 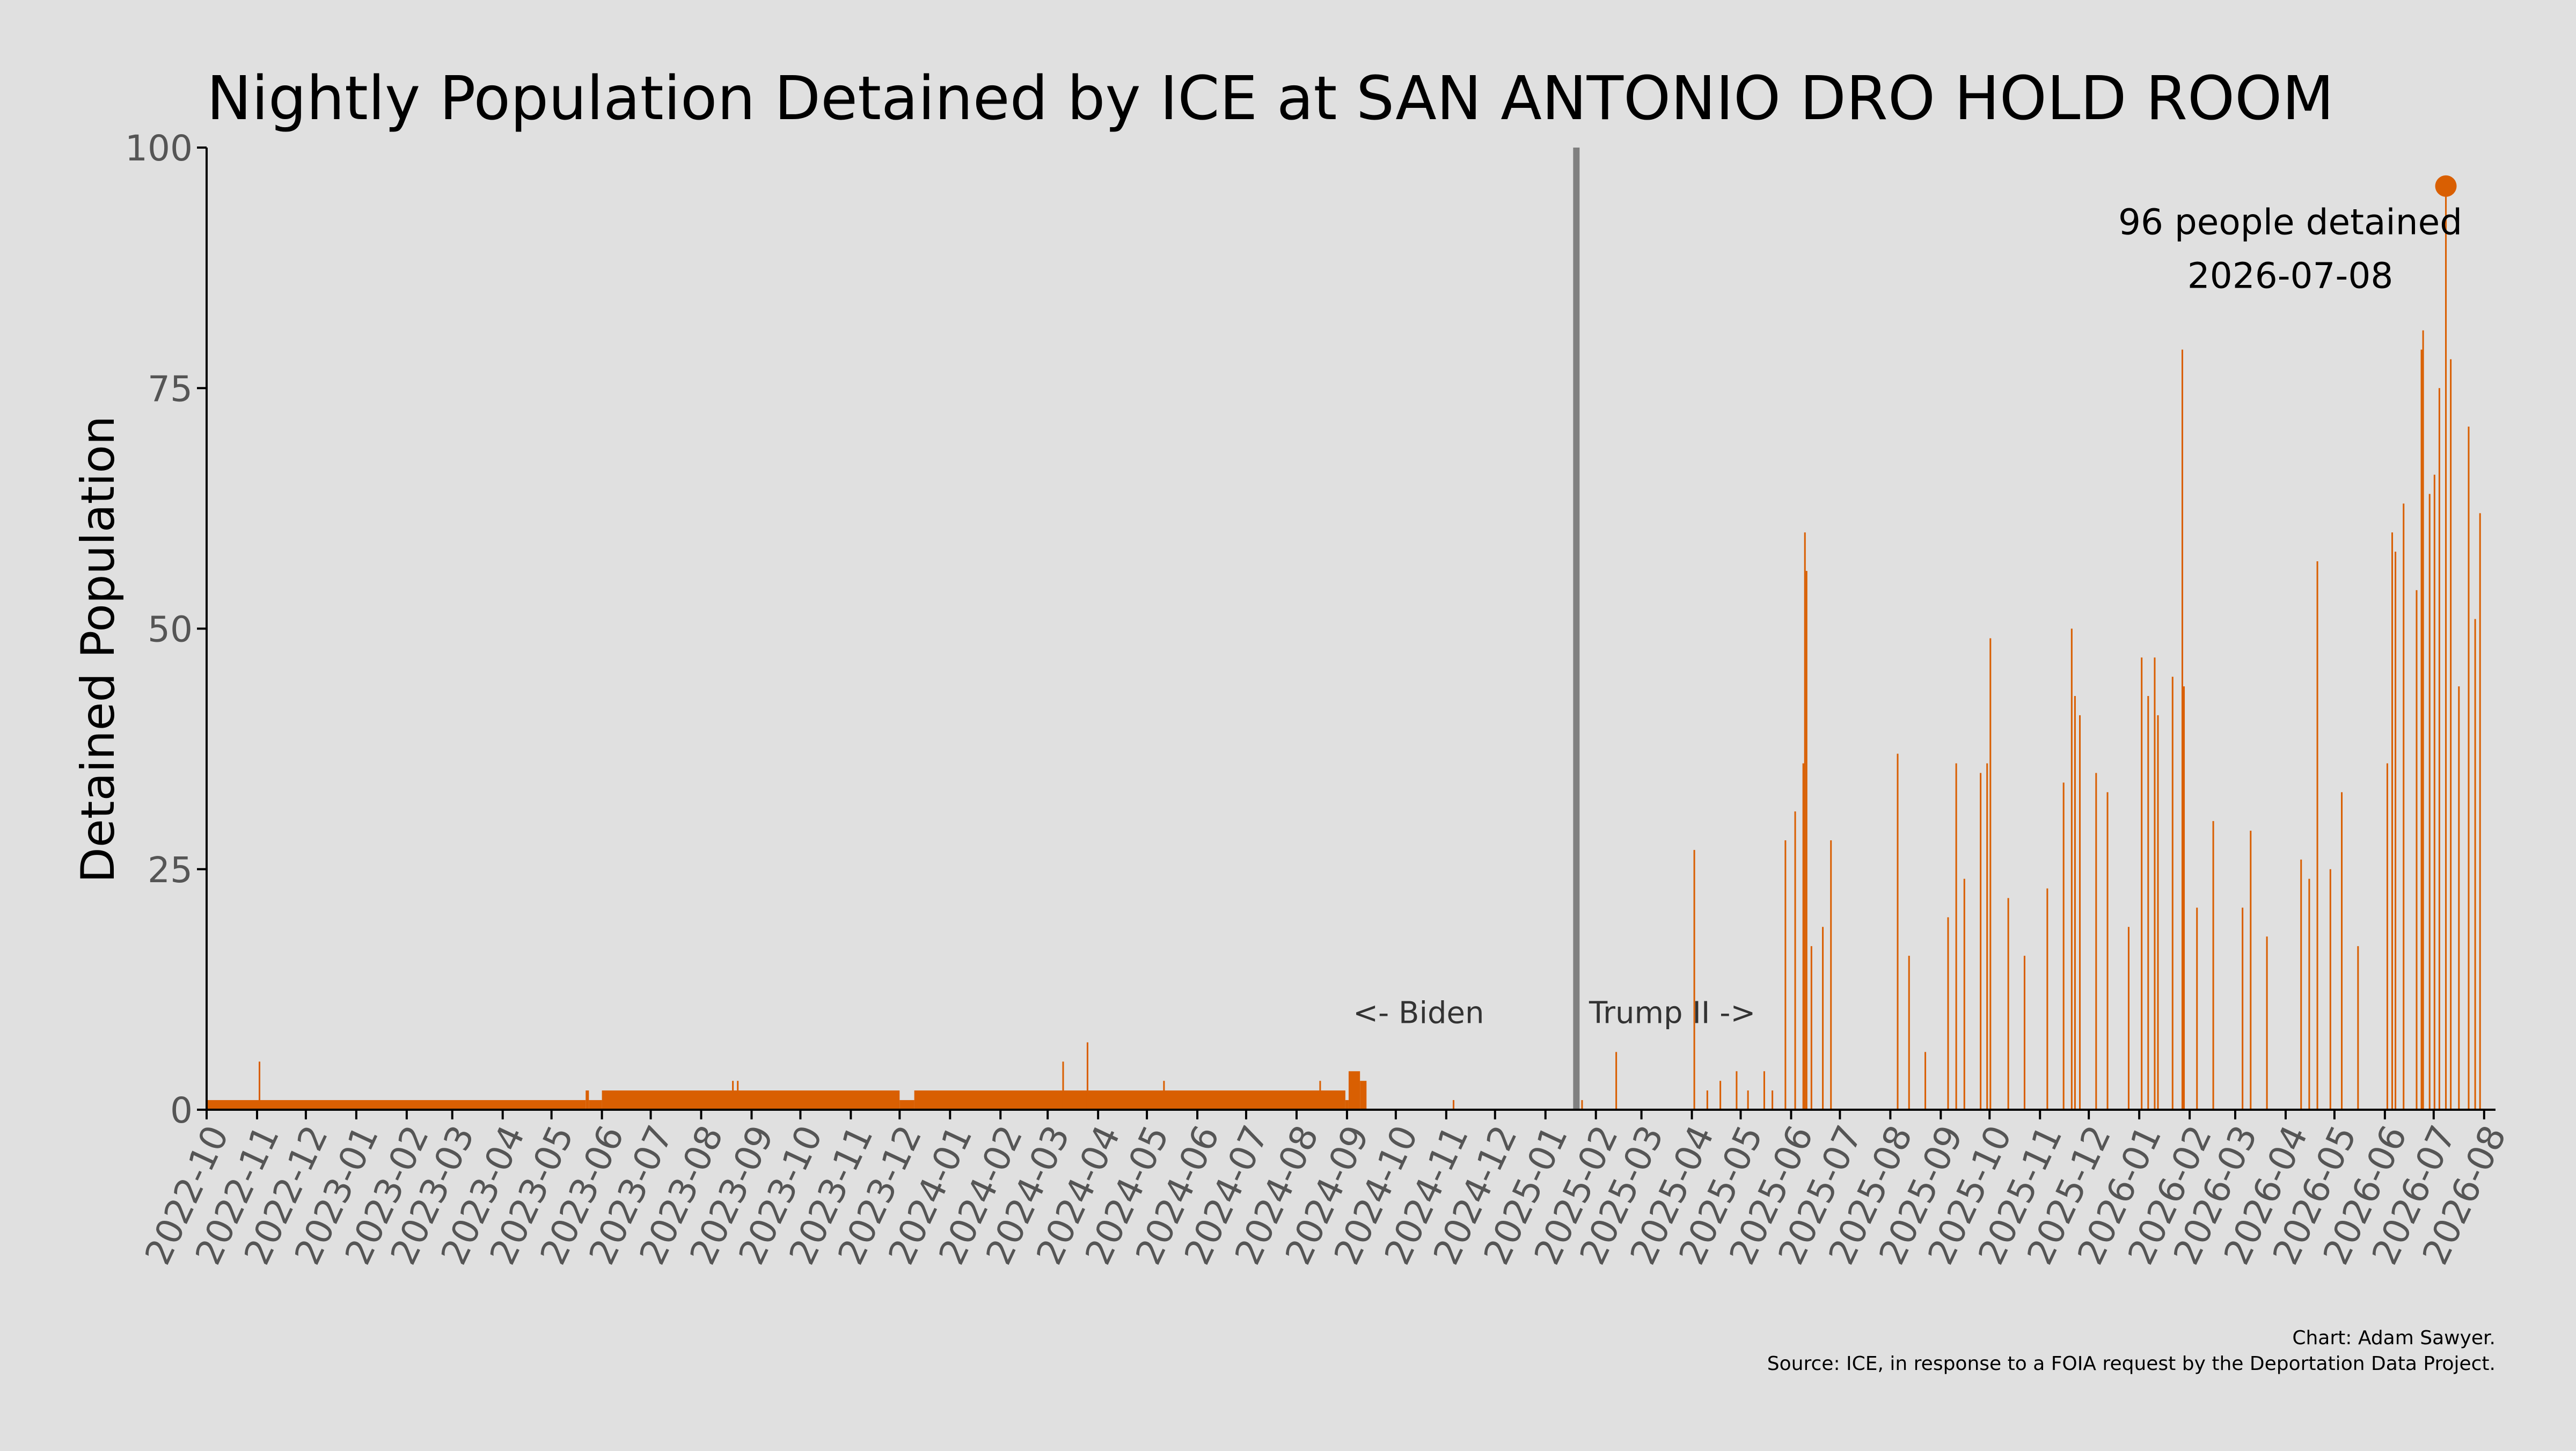 What do you see at coordinates (2290, 276) in the screenshot?
I see `max-point-date: 2026-07-08` at bounding box center [2290, 276].